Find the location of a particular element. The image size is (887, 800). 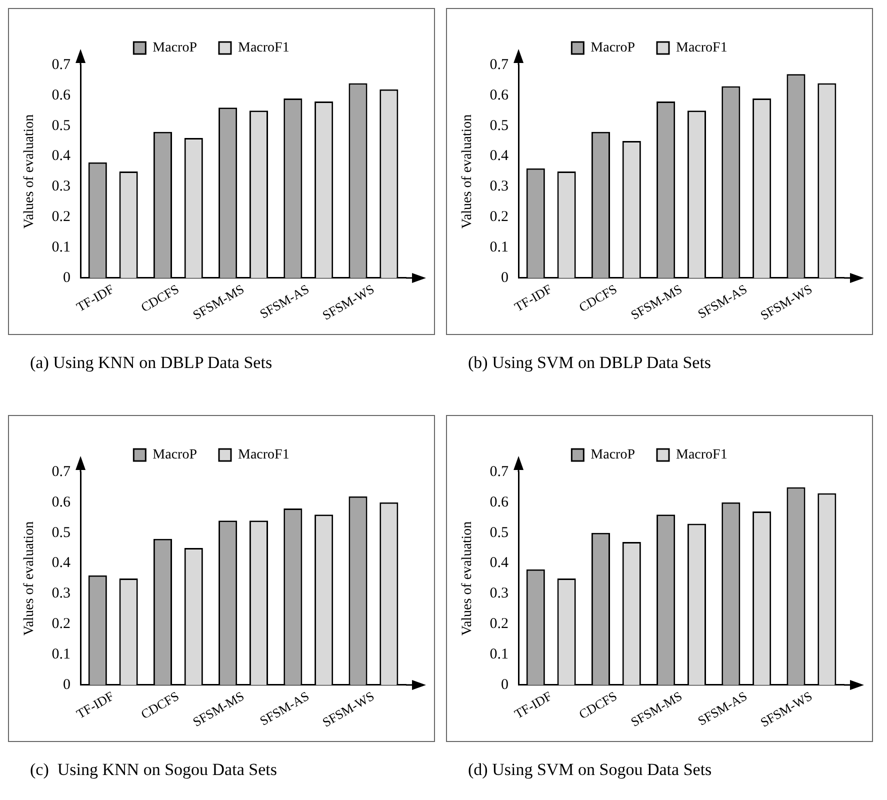

text: (c) Using KNN on Sogou Data Sets is located at coordinates (154, 770).